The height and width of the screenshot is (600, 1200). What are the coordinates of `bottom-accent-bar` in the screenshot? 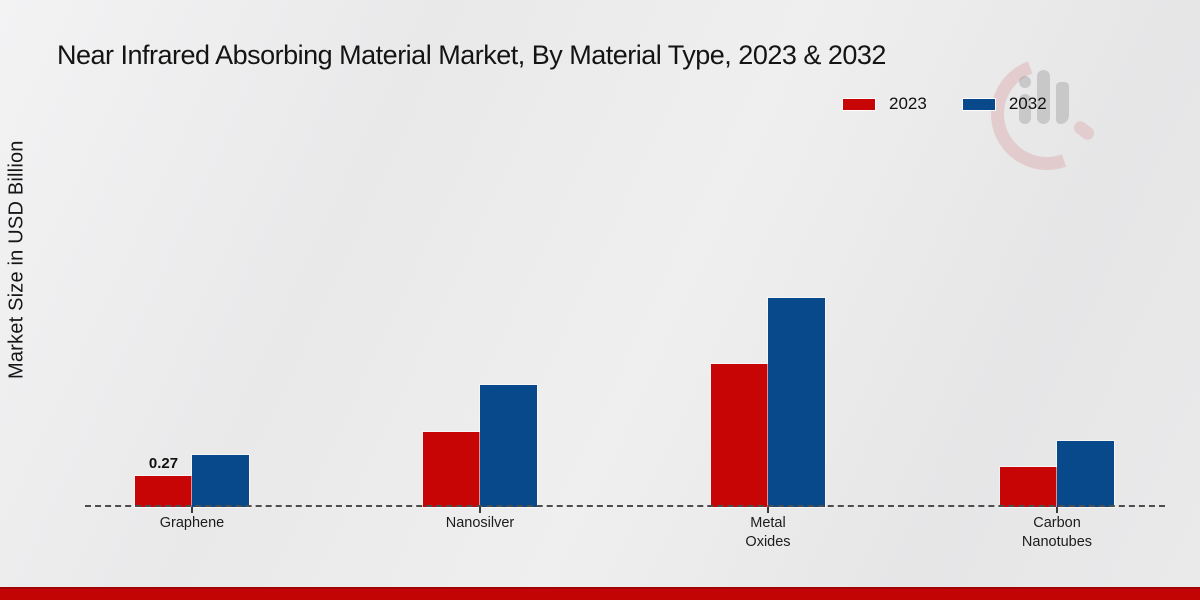 It's located at (600, 593).